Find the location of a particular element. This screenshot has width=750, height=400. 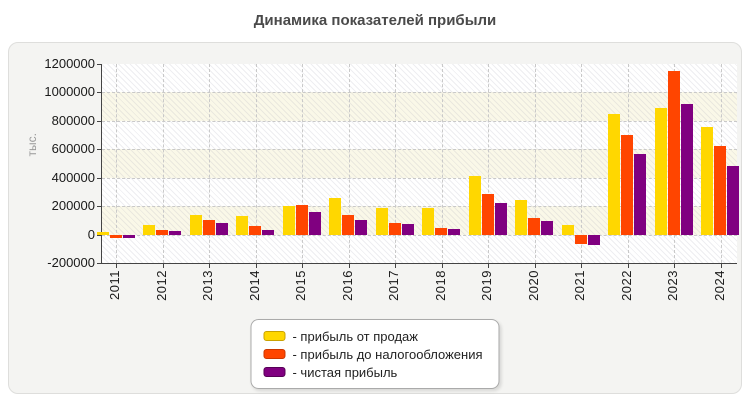

bar-2016-s2 is located at coordinates (361, 227).